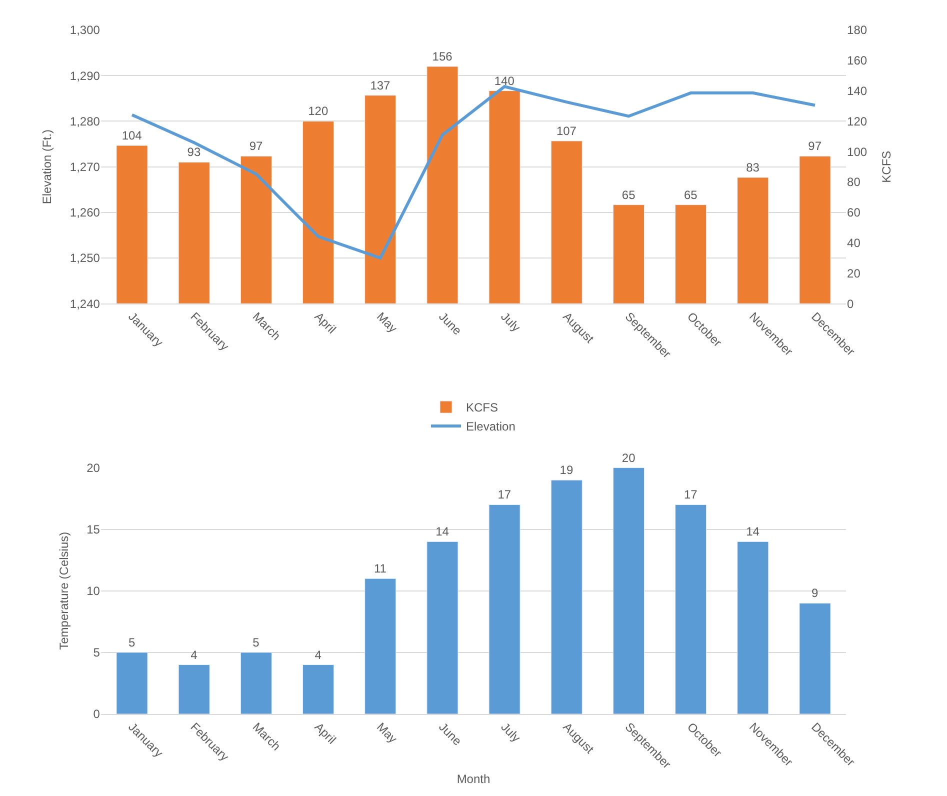  What do you see at coordinates (85, 303) in the screenshot?
I see `y-tick-label: 1,240` at bounding box center [85, 303].